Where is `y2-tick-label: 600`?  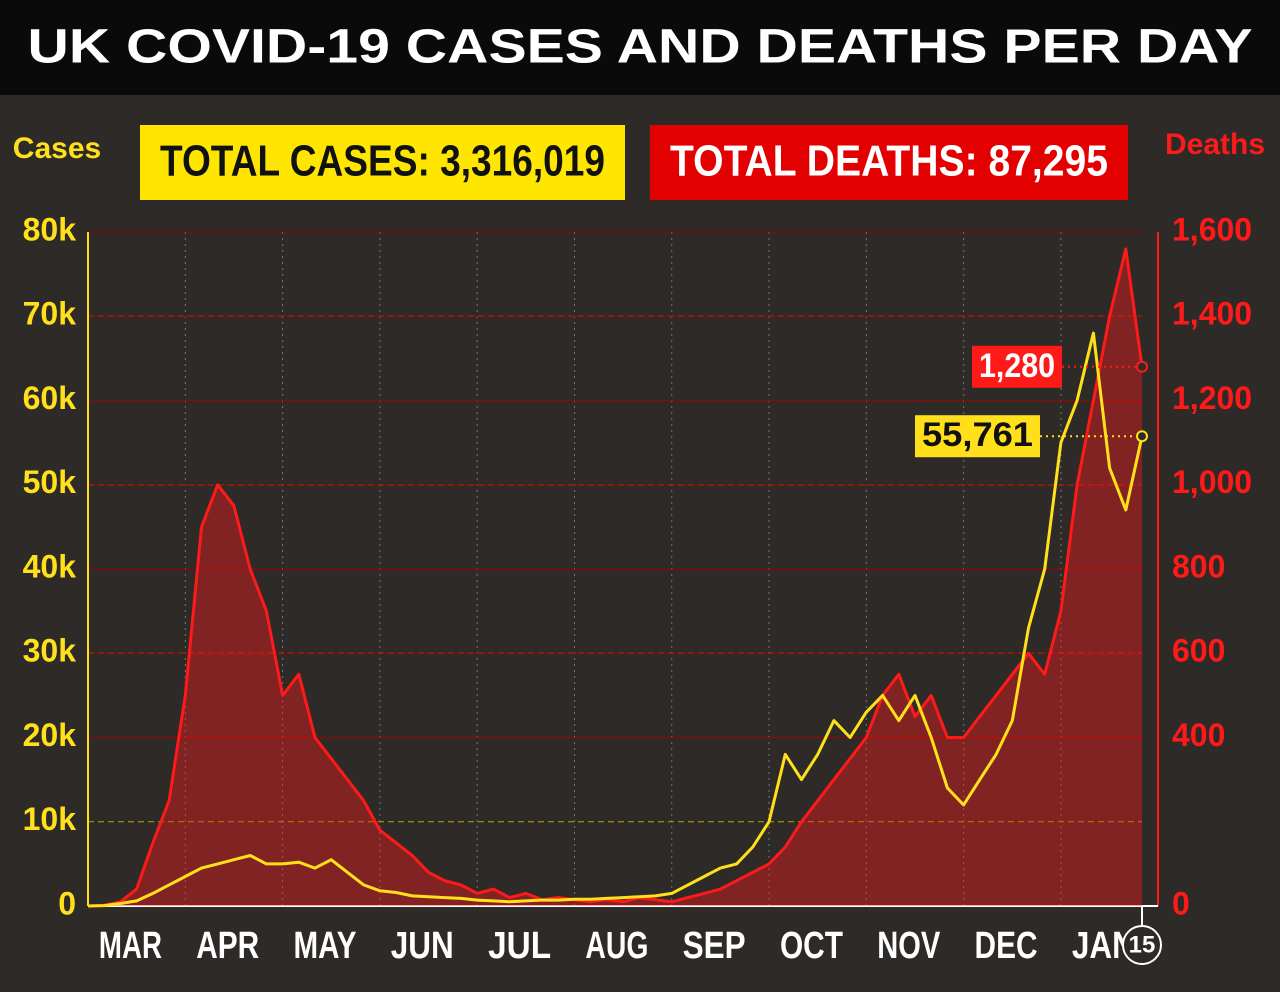
y2-tick-label: 600 is located at coordinates (1198, 651).